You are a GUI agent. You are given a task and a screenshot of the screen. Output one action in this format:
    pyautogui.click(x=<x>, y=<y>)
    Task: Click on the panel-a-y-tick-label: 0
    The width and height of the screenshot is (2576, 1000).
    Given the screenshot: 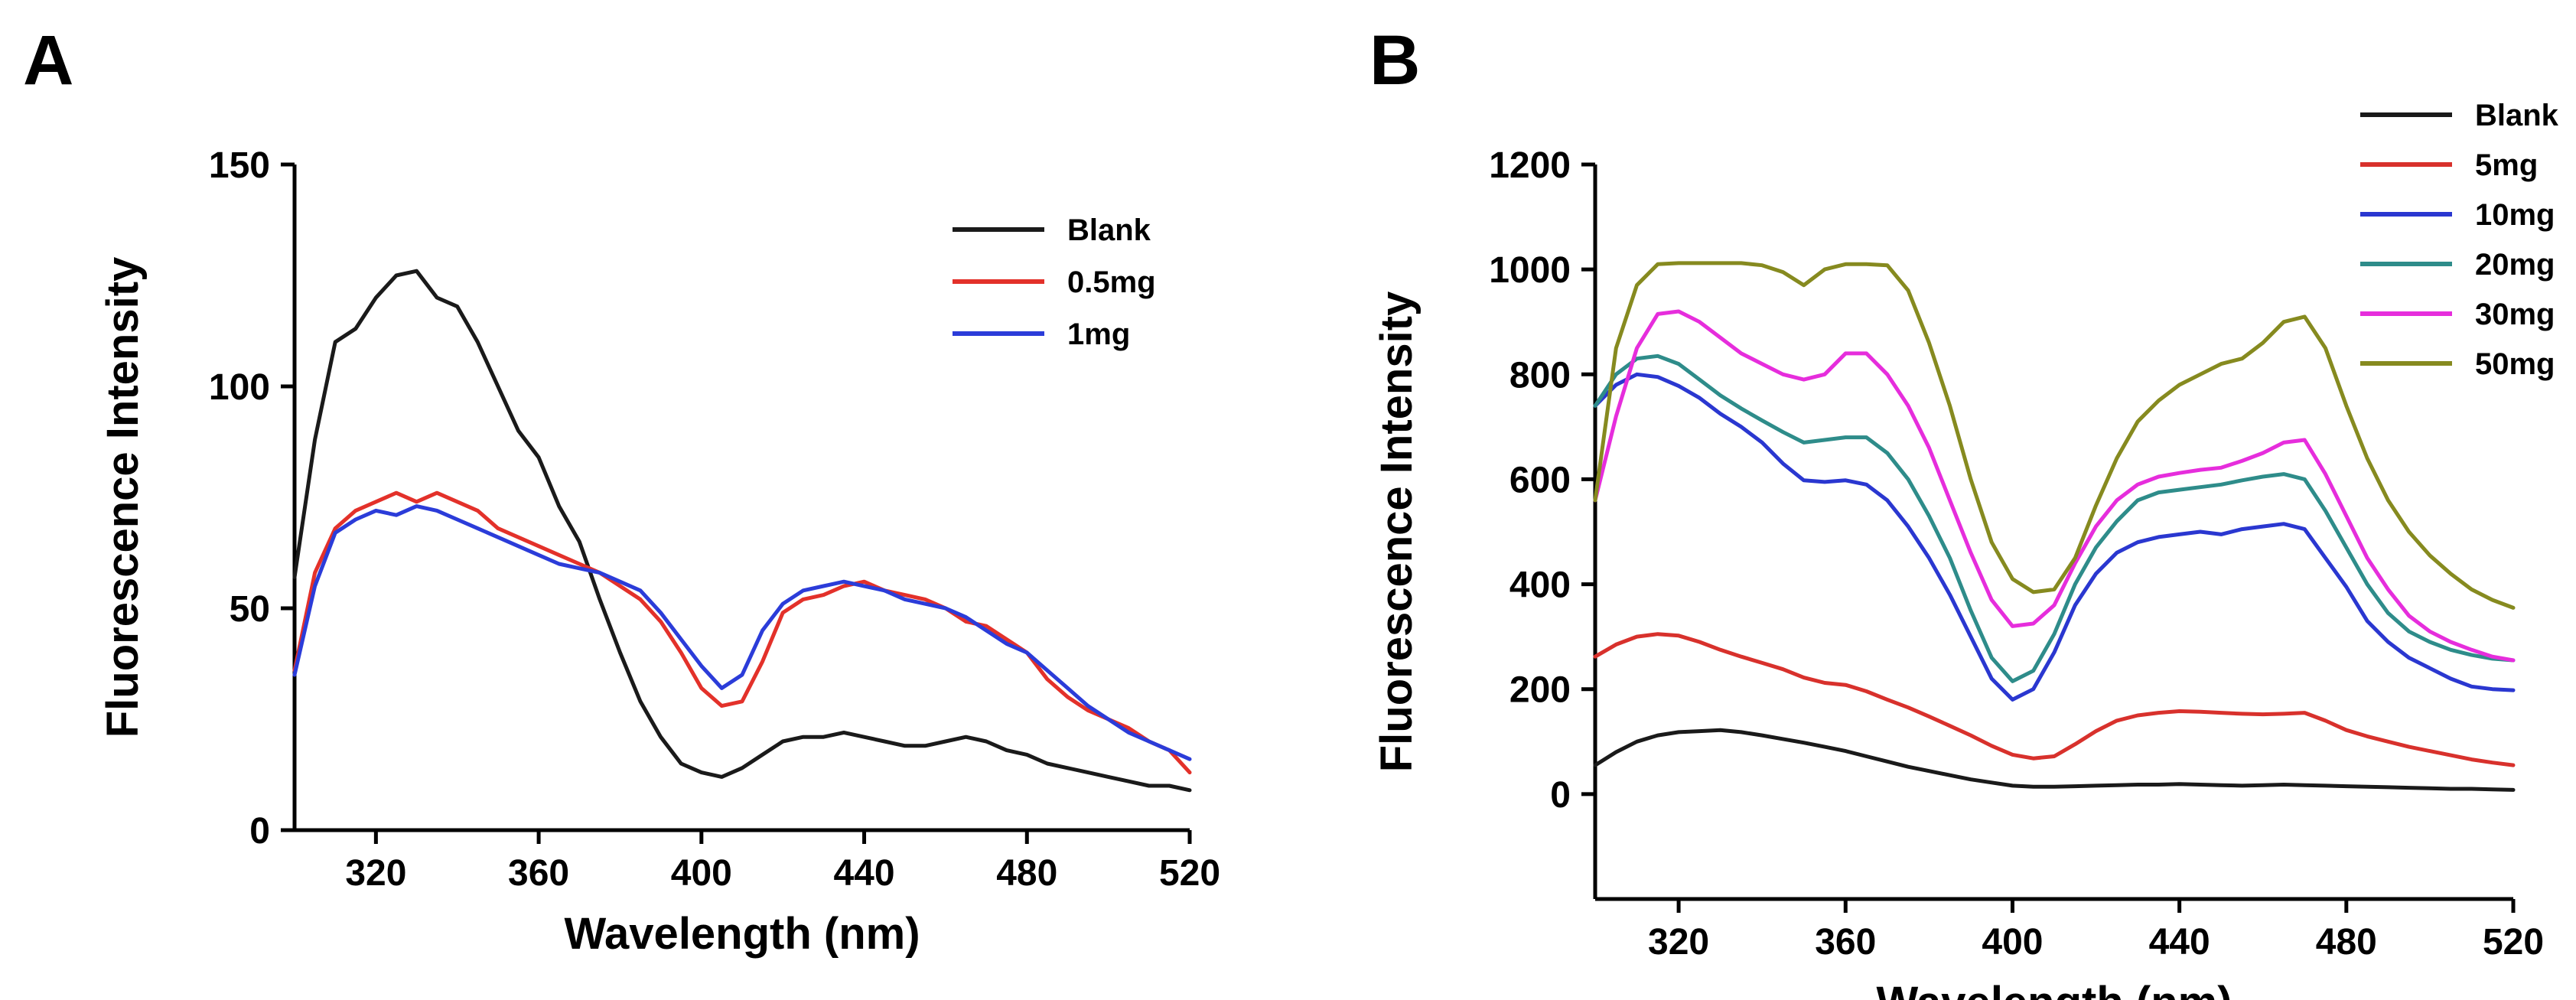 What is the action you would take?
    pyautogui.click(x=260, y=831)
    